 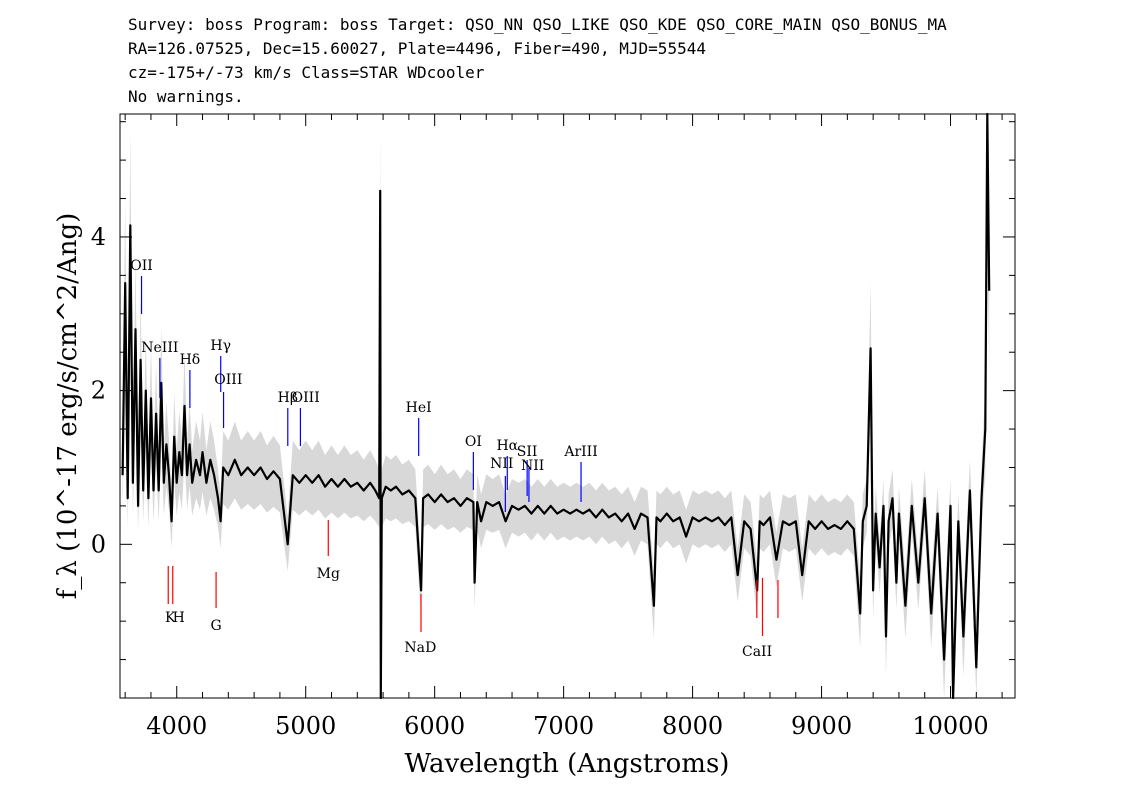 I want to click on x-tick-label: 9000, so click(x=821, y=726).